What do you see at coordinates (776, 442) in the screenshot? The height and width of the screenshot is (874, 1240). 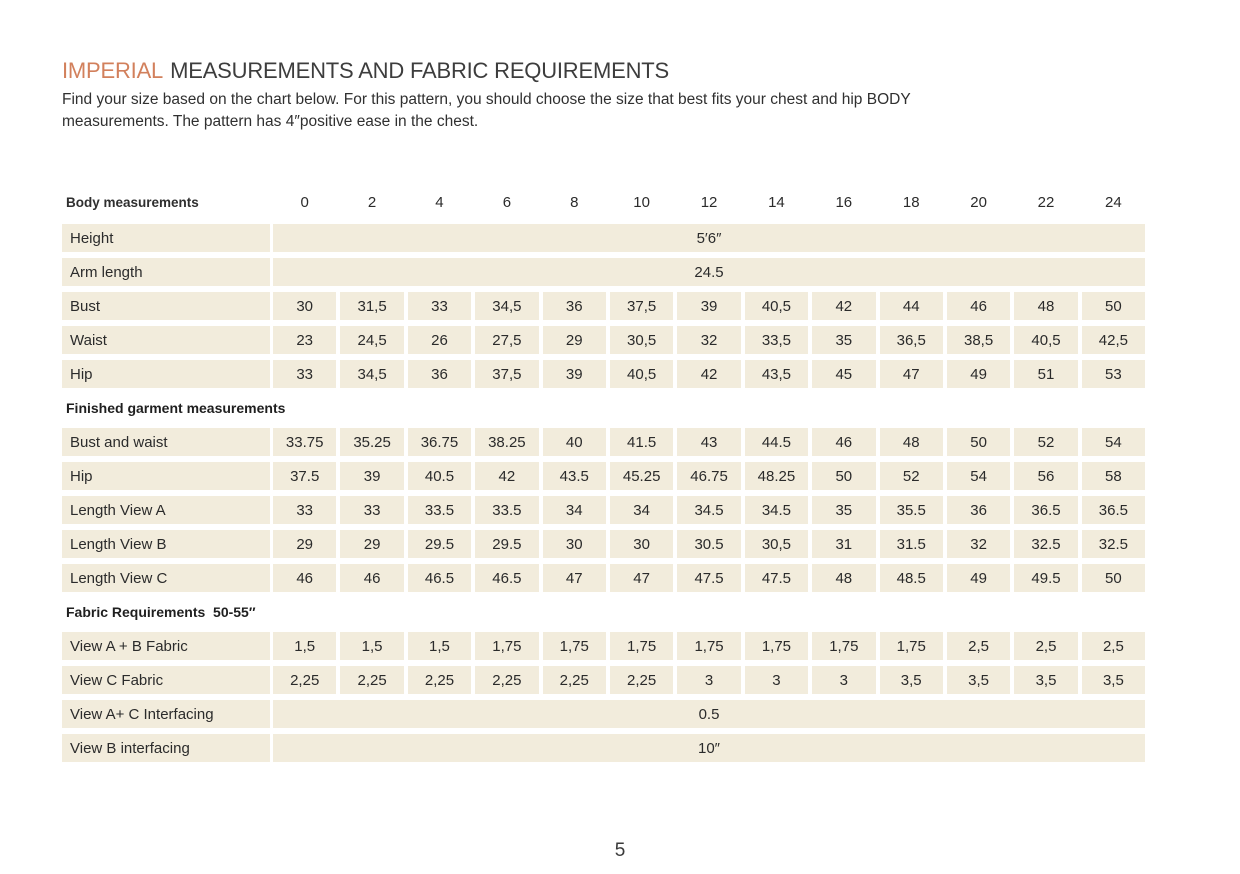 I see `value-cell: 44.5` at bounding box center [776, 442].